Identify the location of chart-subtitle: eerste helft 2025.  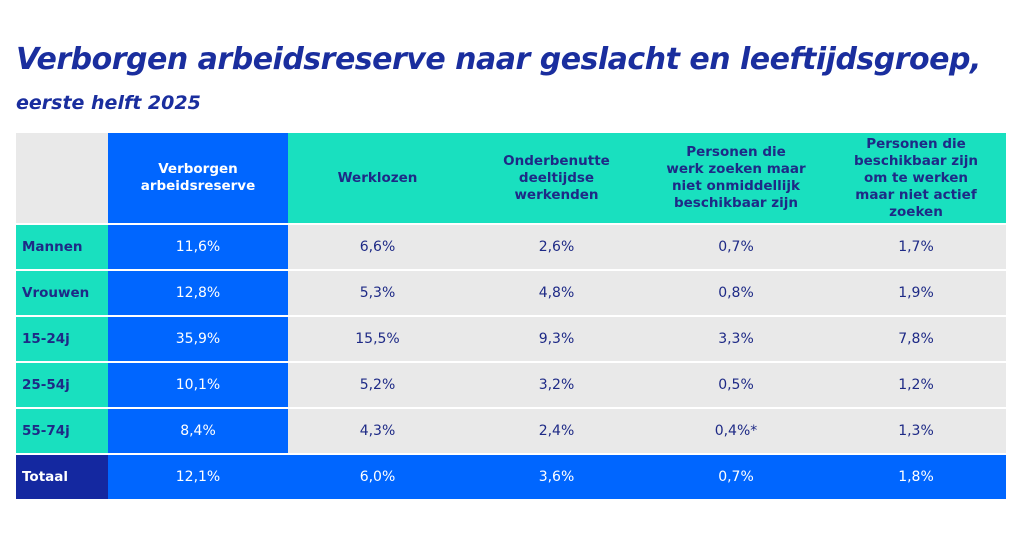
(108, 103).